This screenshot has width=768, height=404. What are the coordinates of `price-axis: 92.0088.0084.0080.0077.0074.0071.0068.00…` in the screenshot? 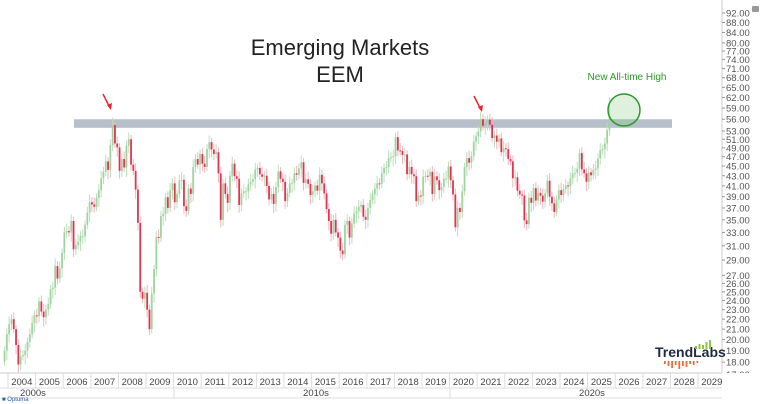 It's located at (740, 193).